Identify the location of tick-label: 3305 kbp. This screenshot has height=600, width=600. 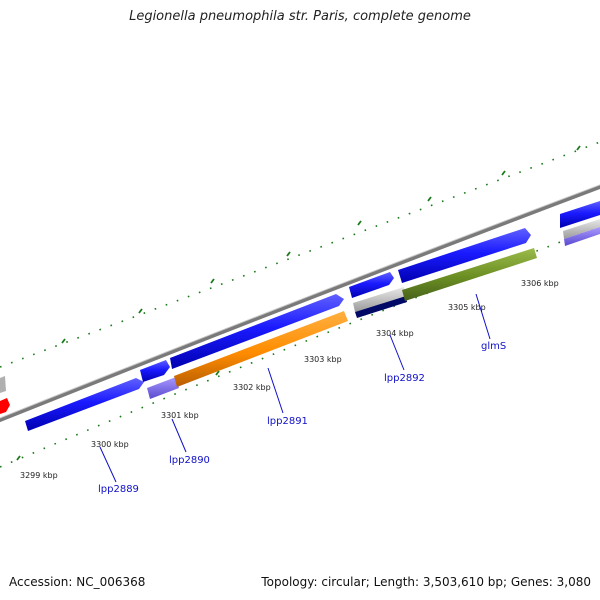
(467, 307).